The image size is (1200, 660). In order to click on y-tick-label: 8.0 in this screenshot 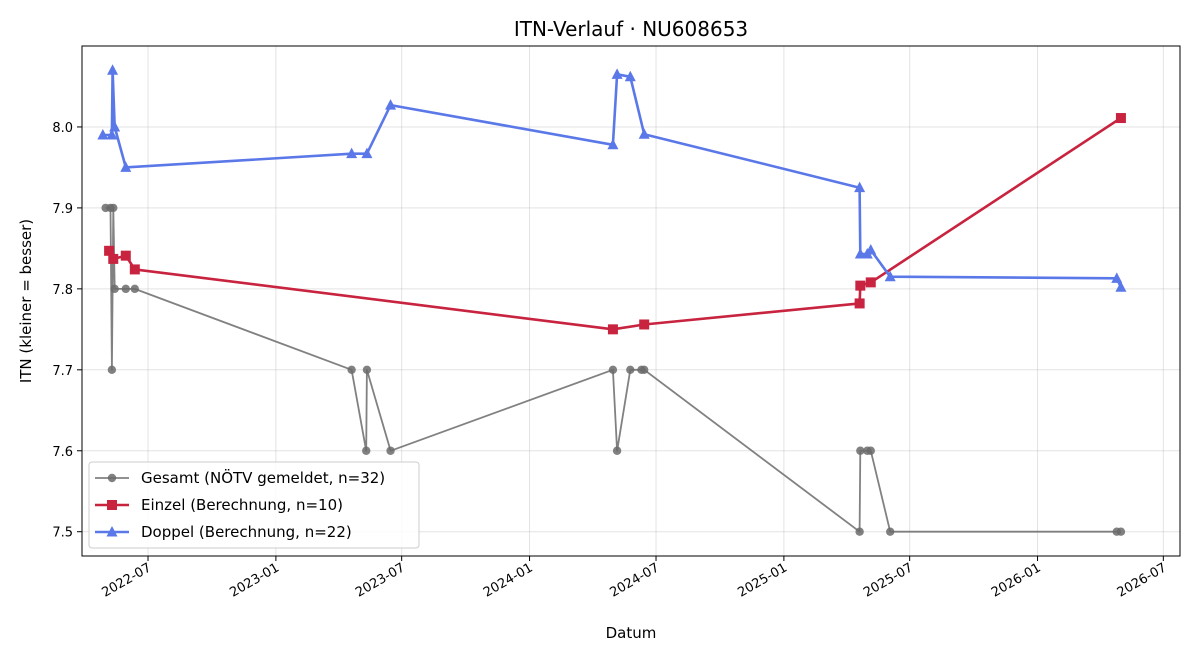, I will do `click(62, 128)`.